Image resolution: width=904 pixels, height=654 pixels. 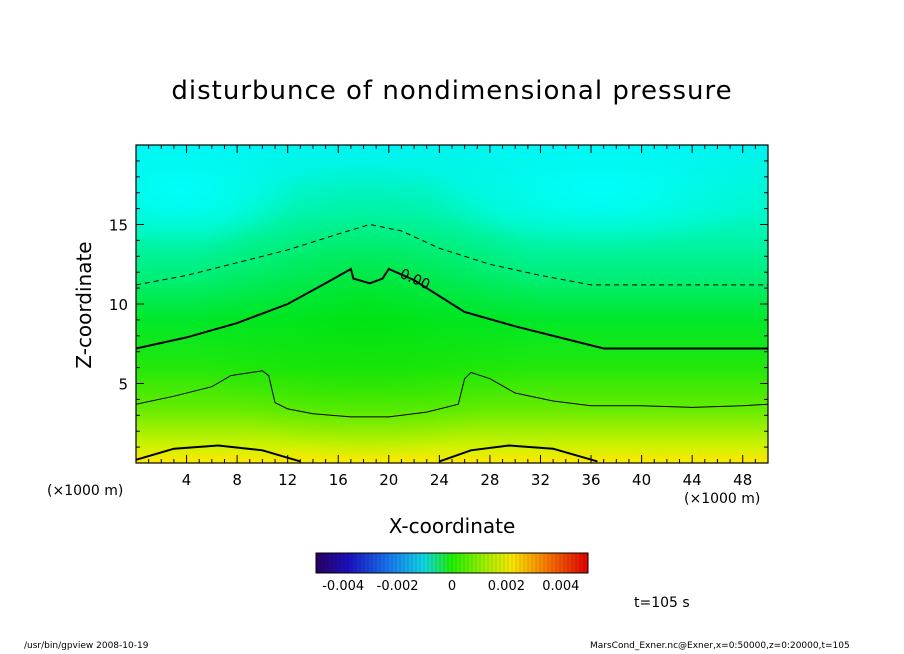 What do you see at coordinates (123, 385) in the screenshot?
I see `y-tick-label: 5` at bounding box center [123, 385].